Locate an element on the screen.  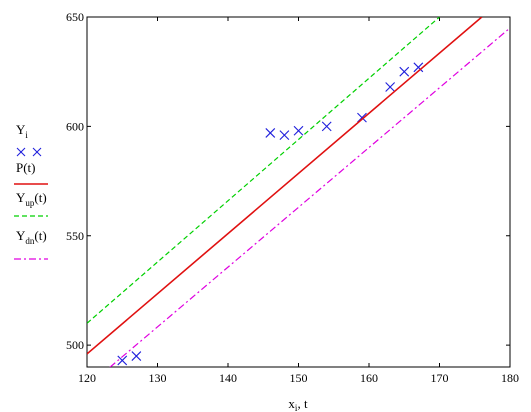
x-axis-label: xi, t is located at coordinates (298, 404).